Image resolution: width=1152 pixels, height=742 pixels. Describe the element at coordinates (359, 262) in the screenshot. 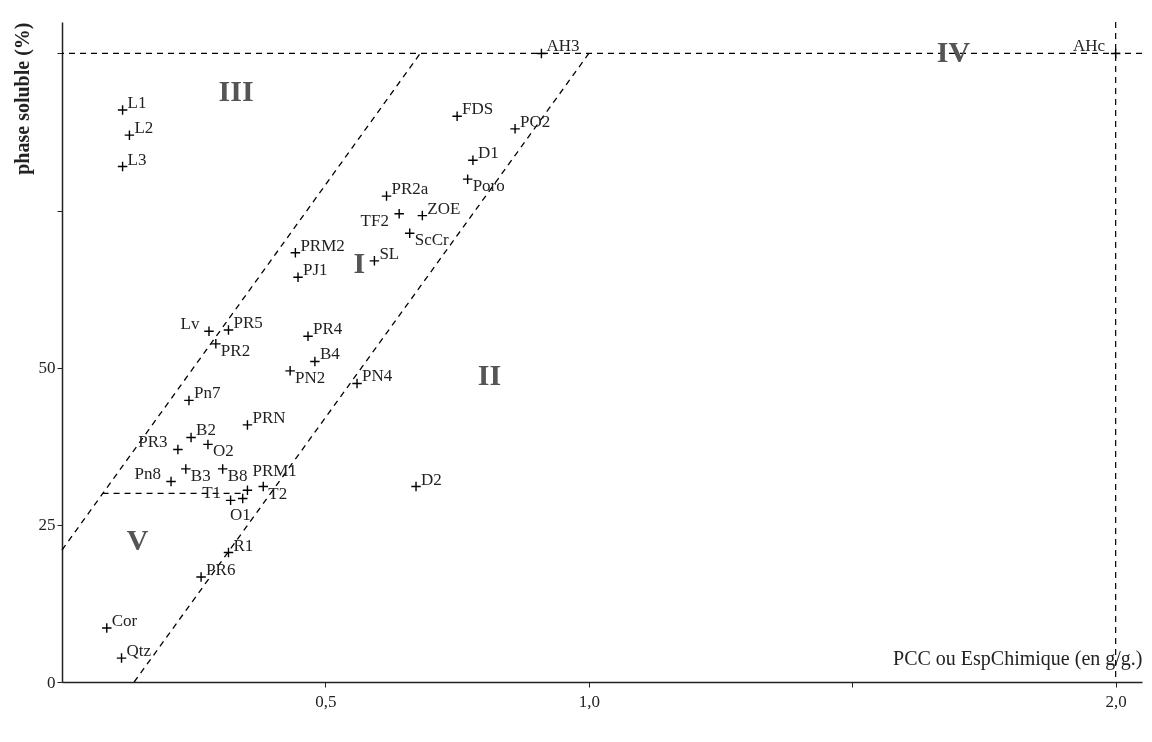

I see `annotation: I` at that location.